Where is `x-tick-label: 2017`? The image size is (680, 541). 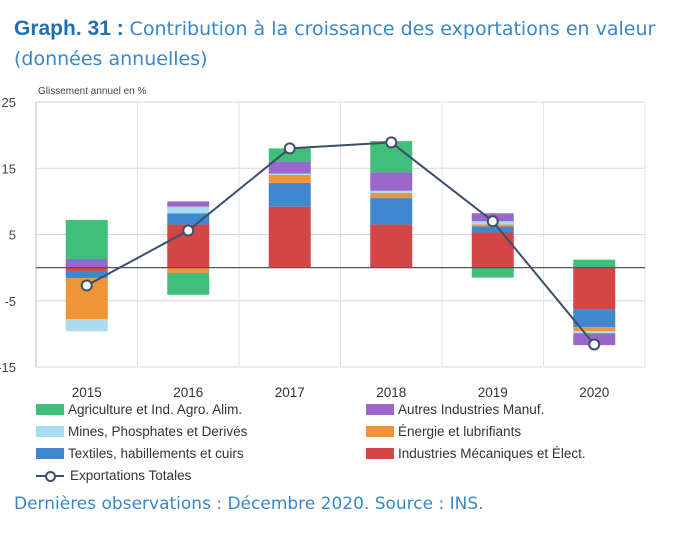 x-tick-label: 2017 is located at coordinates (290, 391).